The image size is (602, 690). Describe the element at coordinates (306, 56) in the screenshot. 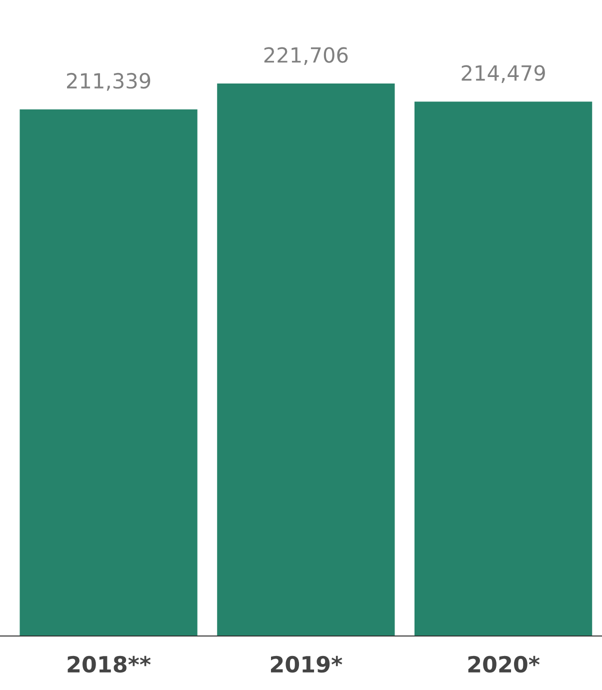

I see `data-label: 221,706` at that location.